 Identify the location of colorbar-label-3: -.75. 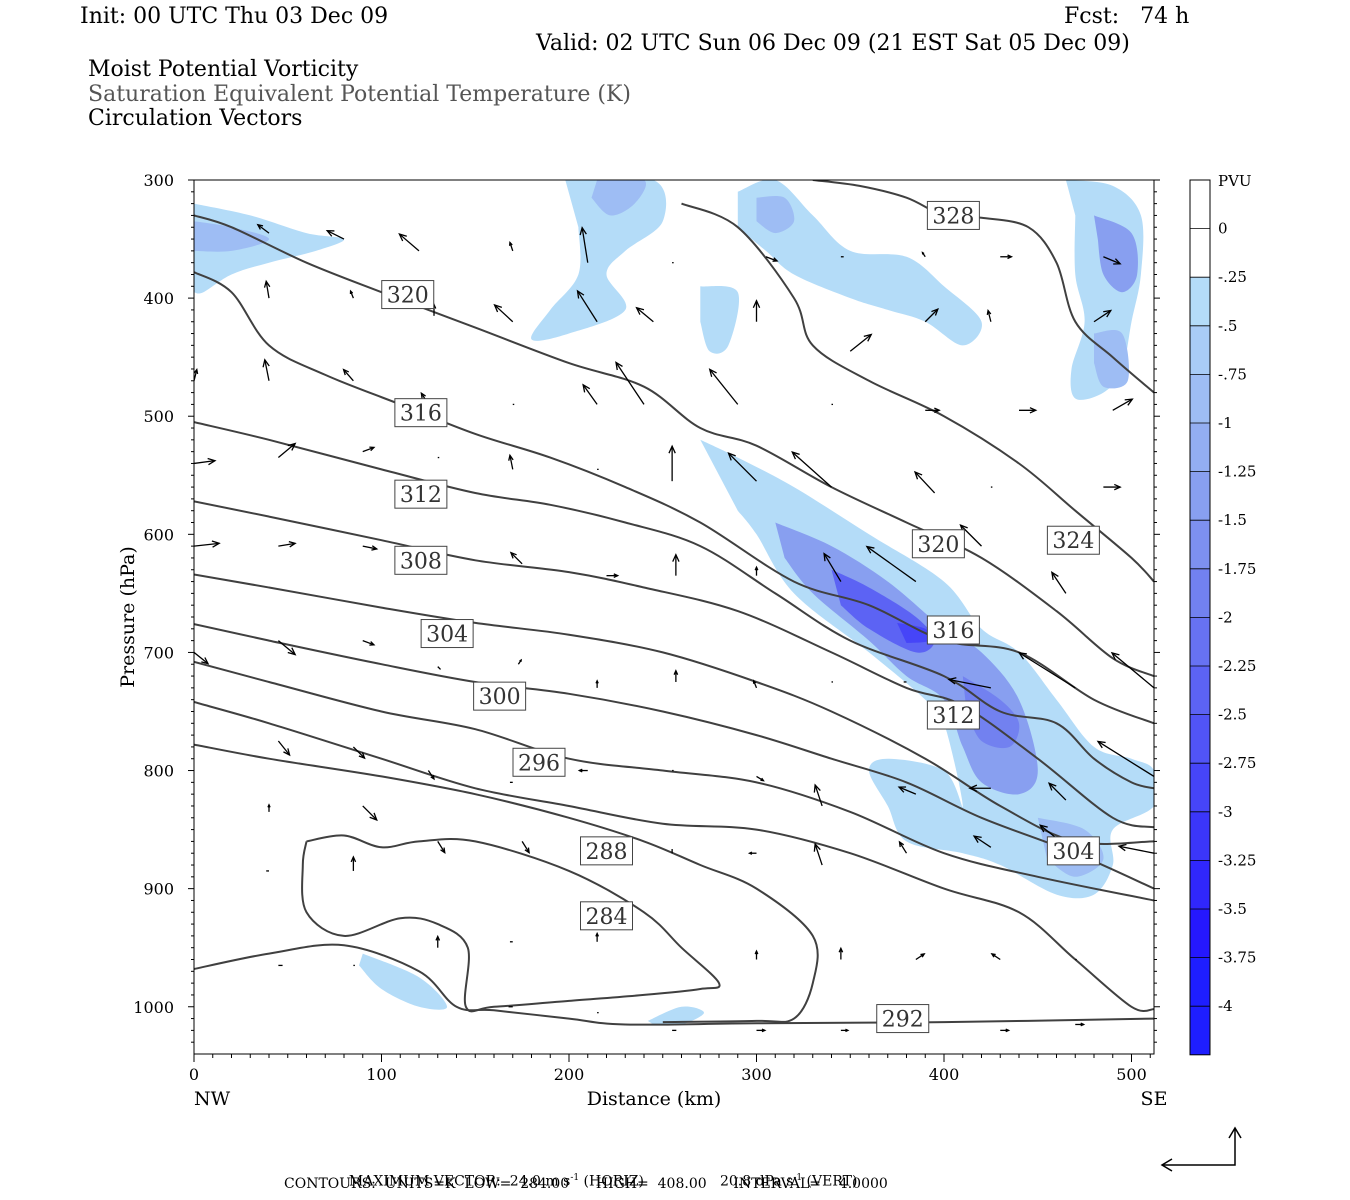
(1232, 374).